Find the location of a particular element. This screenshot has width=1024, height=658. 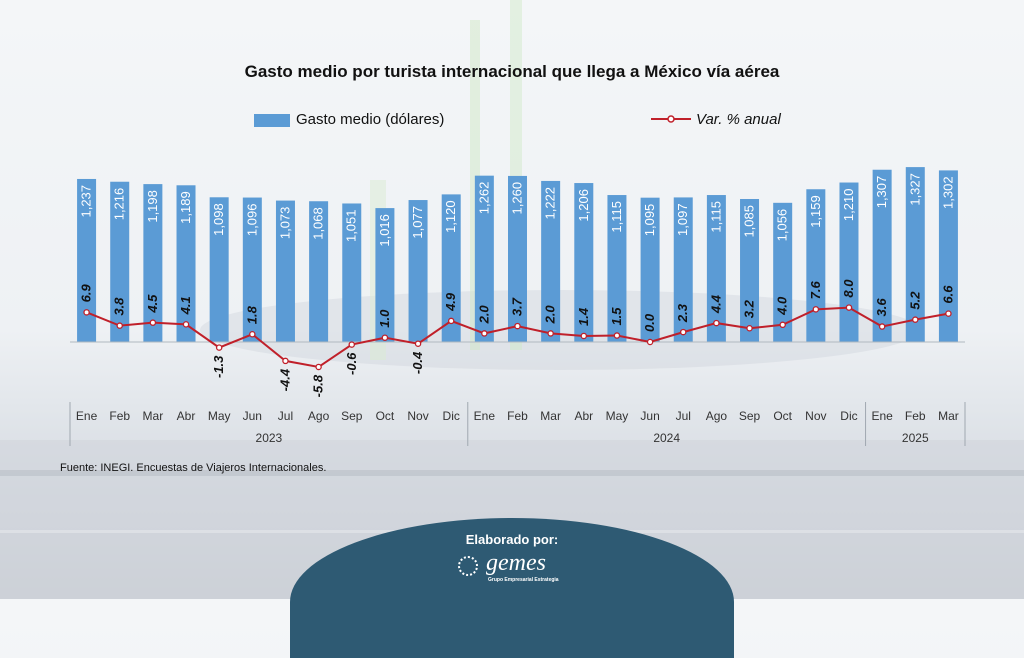

bar-value-label: 1,198 is located at coordinates (152, 206).